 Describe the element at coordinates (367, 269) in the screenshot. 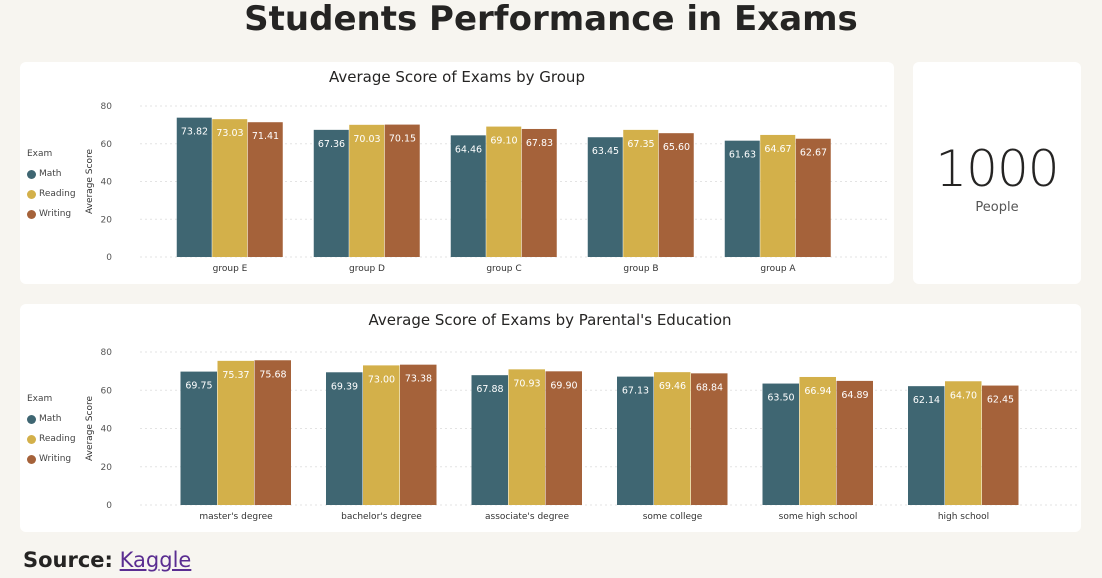

I see `x-tick-label: group D` at that location.